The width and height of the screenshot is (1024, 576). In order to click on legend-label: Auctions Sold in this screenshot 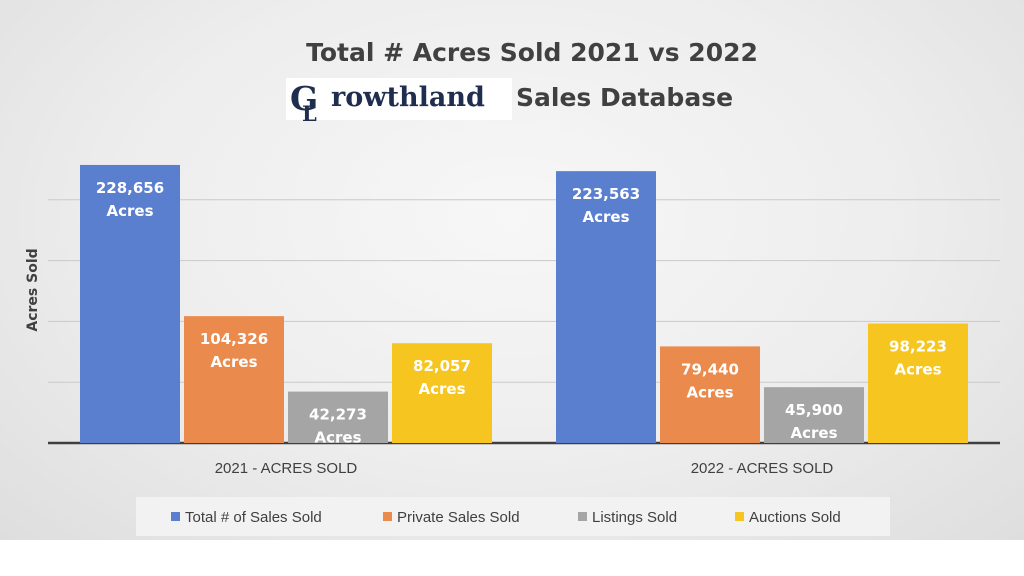, I will do `click(795, 517)`.